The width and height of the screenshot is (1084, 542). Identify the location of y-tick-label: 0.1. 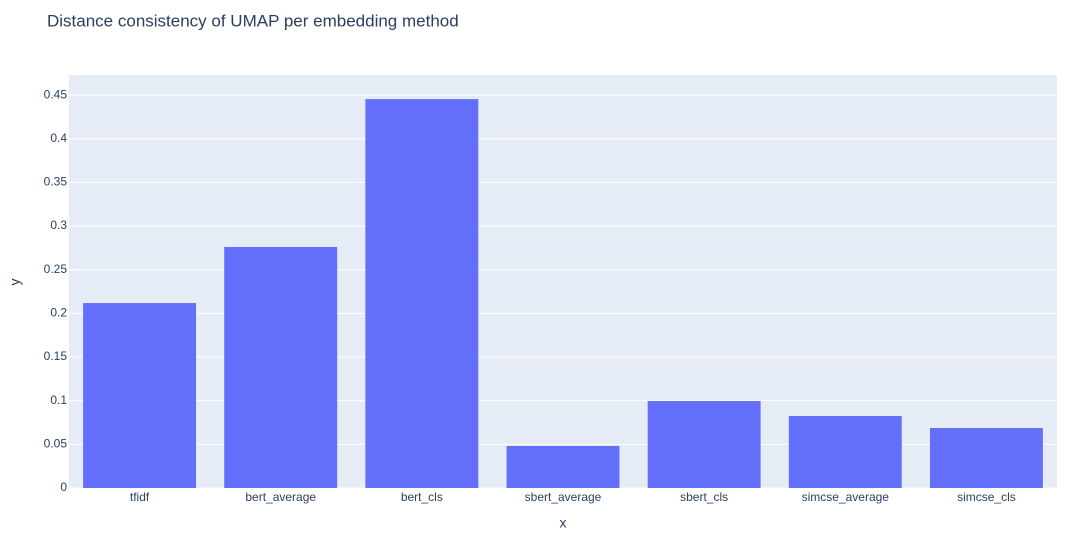
(58, 400).